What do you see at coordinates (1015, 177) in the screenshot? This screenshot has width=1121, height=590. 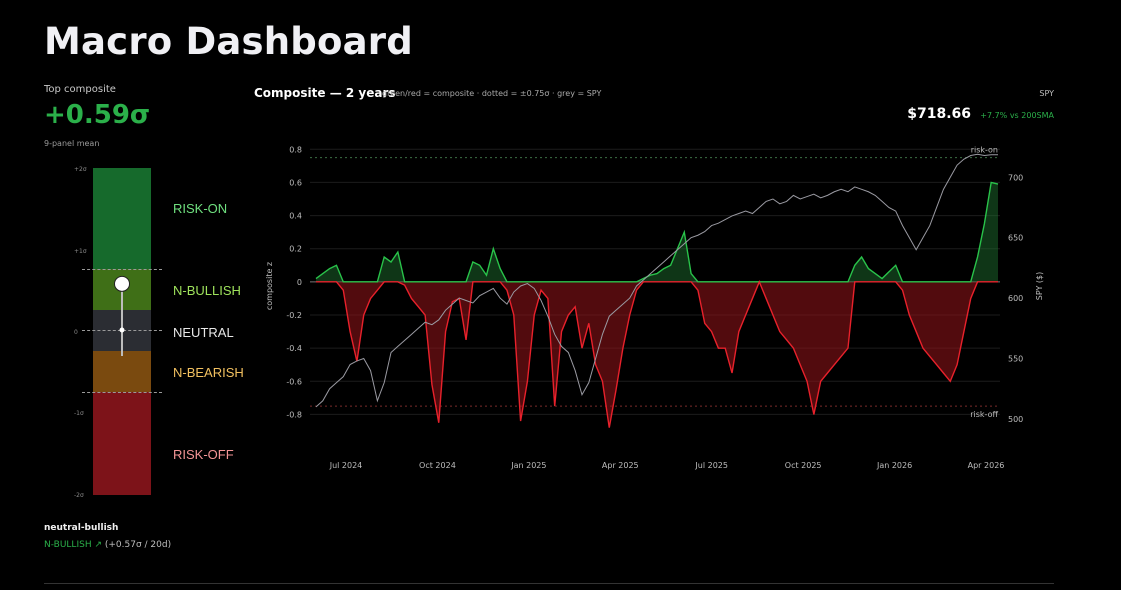 I see `y-right-tick-label: 700` at bounding box center [1015, 177].